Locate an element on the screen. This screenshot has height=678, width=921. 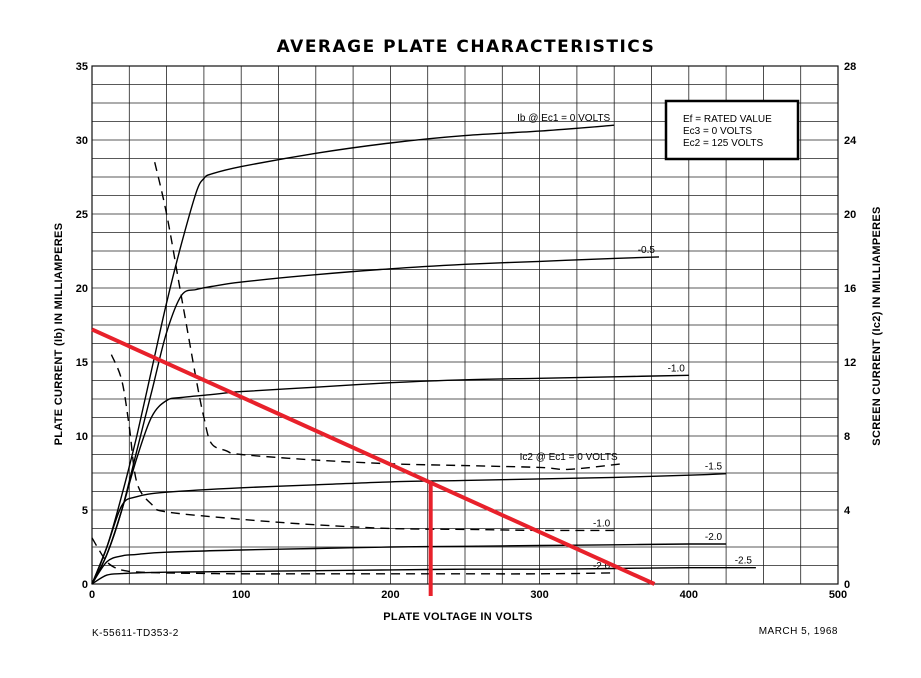
right-tick-label: 16 is located at coordinates (850, 289).